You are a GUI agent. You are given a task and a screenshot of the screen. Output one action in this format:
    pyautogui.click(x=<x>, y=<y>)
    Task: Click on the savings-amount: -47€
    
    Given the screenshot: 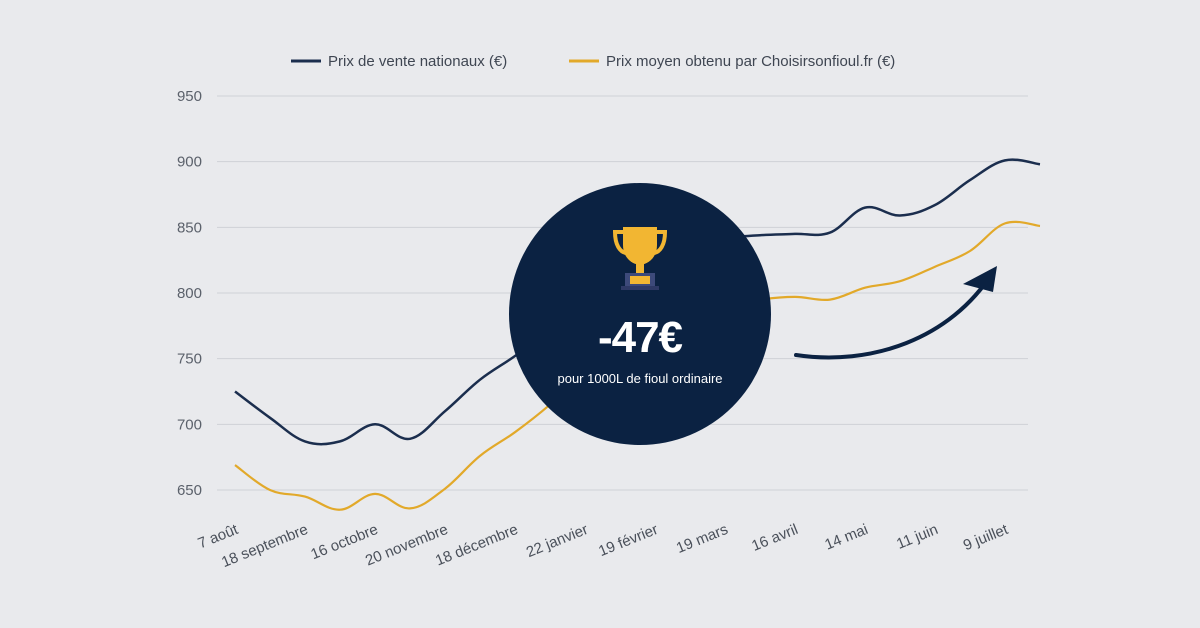 What is the action you would take?
    pyautogui.click(x=640, y=337)
    